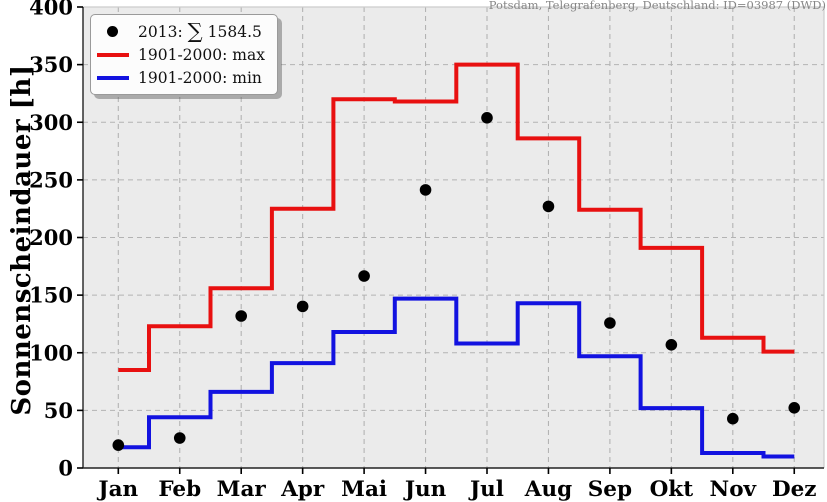 The height and width of the screenshot is (502, 827). I want to click on max-line-marker-icon, so click(112, 54).